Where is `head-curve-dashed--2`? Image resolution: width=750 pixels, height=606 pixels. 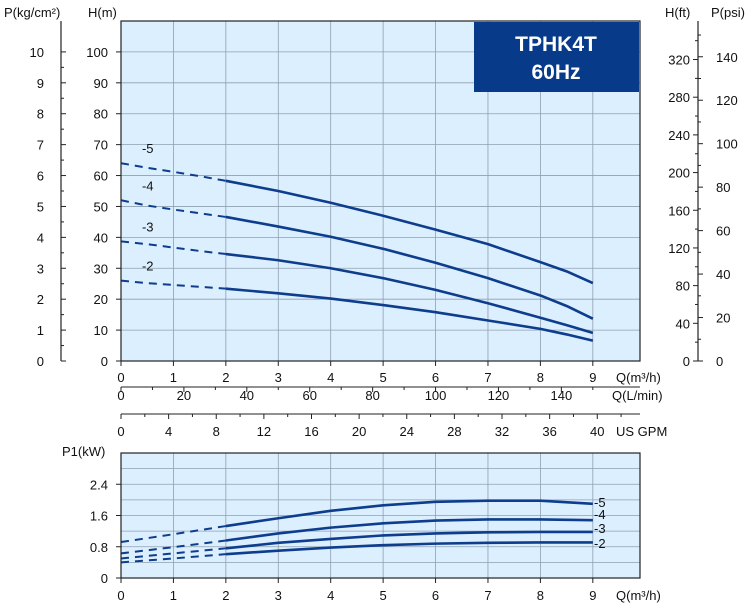
head-curve-dashed--2 is located at coordinates (173, 284).